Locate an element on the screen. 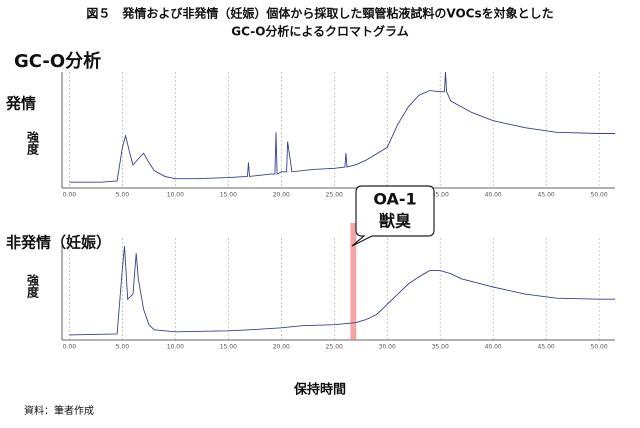  chart-title: 発情 is located at coordinates (20, 104).